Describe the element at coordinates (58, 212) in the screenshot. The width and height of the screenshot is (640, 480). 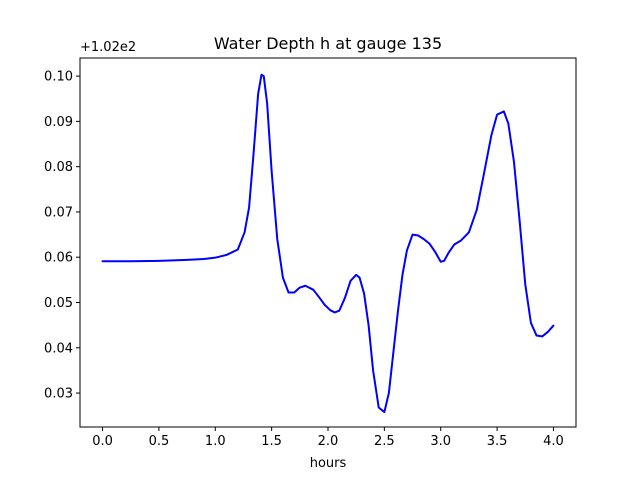
I see `y-tick-label: 0.07` at that location.